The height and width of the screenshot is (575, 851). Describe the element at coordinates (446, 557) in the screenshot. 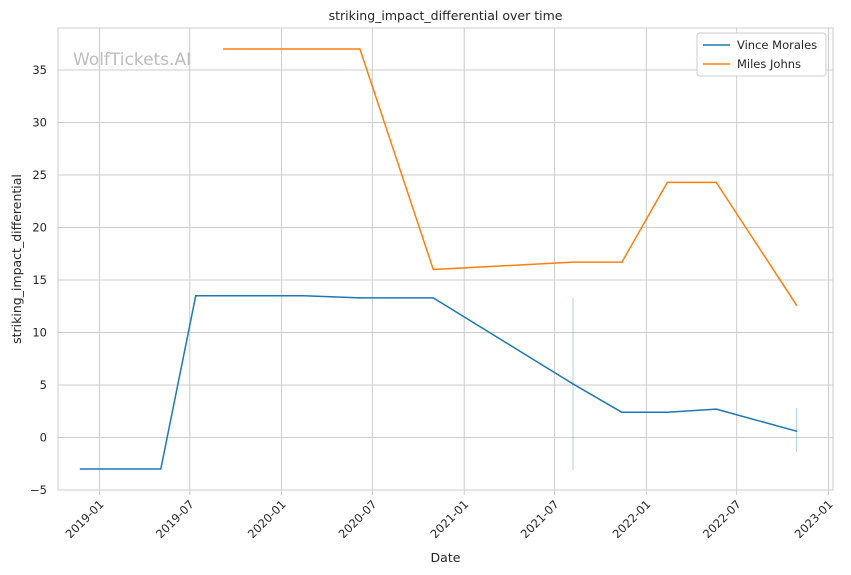

I see `x-axis-title: Date` at that location.